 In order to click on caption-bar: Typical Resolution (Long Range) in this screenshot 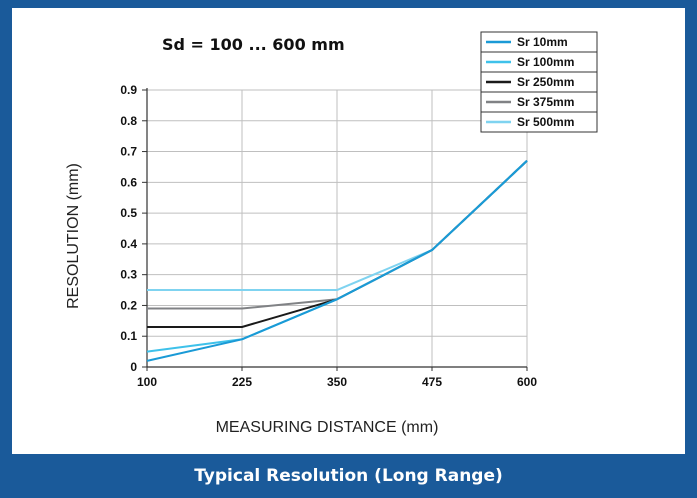, I will do `click(348, 476)`.